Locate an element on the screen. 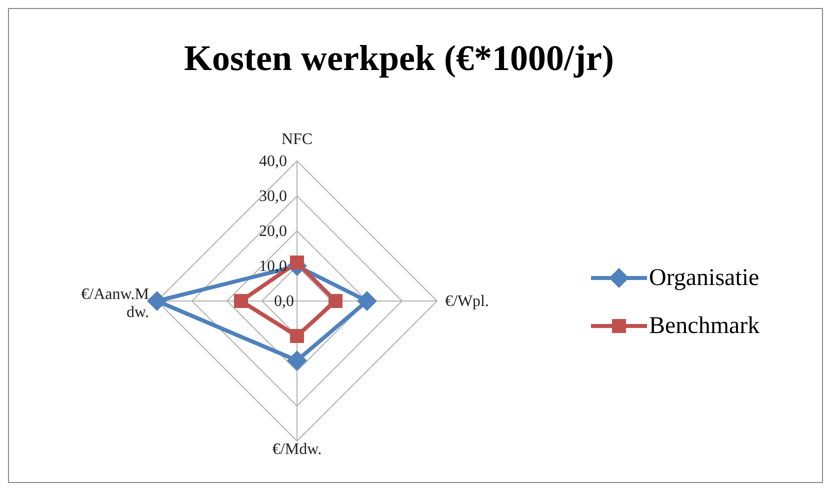 The image size is (831, 491). spoke-label: NFC is located at coordinates (297, 139).